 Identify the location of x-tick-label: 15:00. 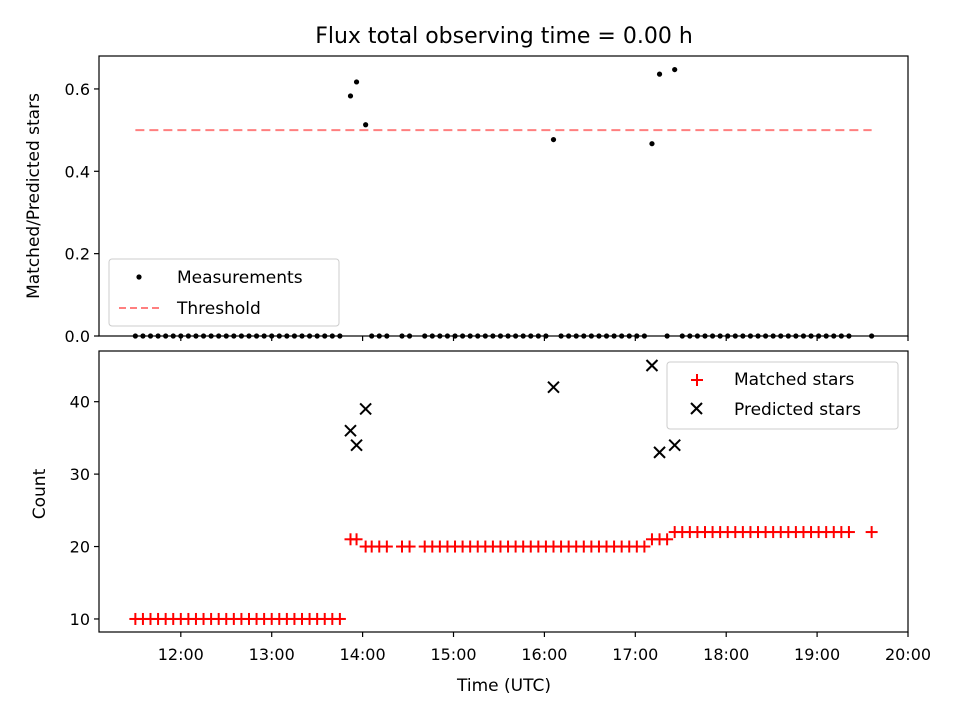
(453, 654).